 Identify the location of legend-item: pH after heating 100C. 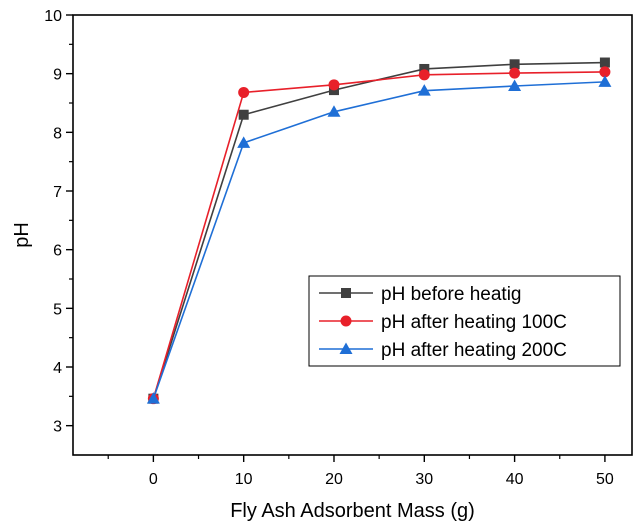
(443, 322).